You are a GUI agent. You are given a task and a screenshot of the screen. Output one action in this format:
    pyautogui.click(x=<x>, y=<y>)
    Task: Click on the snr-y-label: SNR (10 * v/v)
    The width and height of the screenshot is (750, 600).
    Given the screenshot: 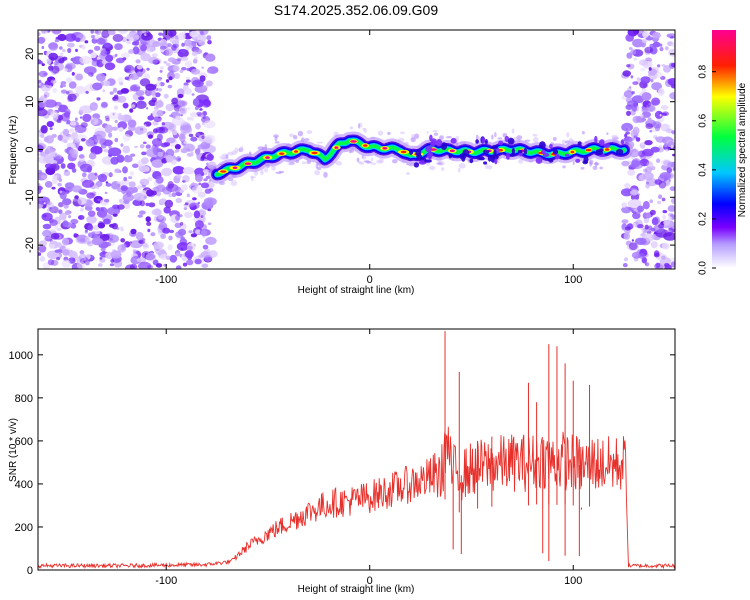 What is the action you would take?
    pyautogui.click(x=13, y=450)
    